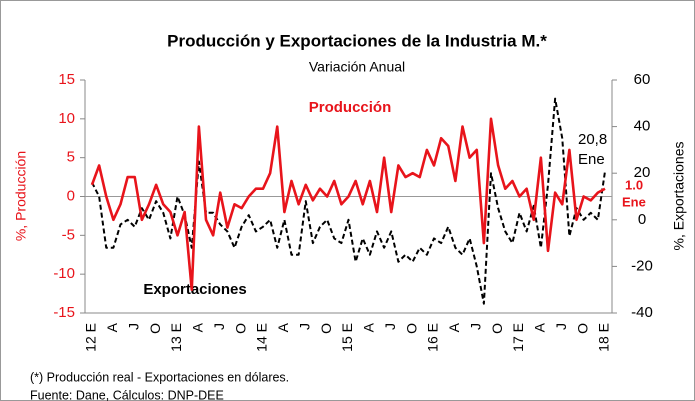 The height and width of the screenshot is (401, 695). I want to click on y-tick-label: 0, so click(71, 195).